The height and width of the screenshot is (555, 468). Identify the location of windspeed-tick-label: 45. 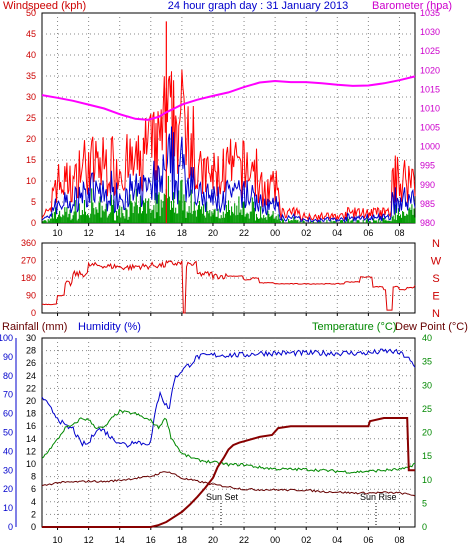
(31, 34).